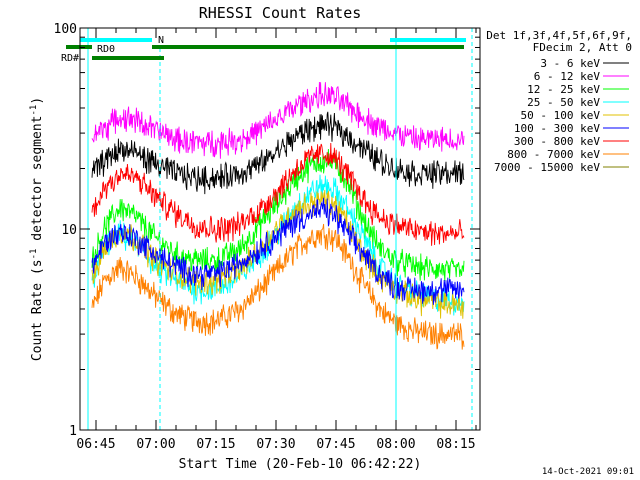 The height and width of the screenshot is (480, 640). What do you see at coordinates (65, 29) in the screenshot?
I see `y-tick-label: 100` at bounding box center [65, 29].